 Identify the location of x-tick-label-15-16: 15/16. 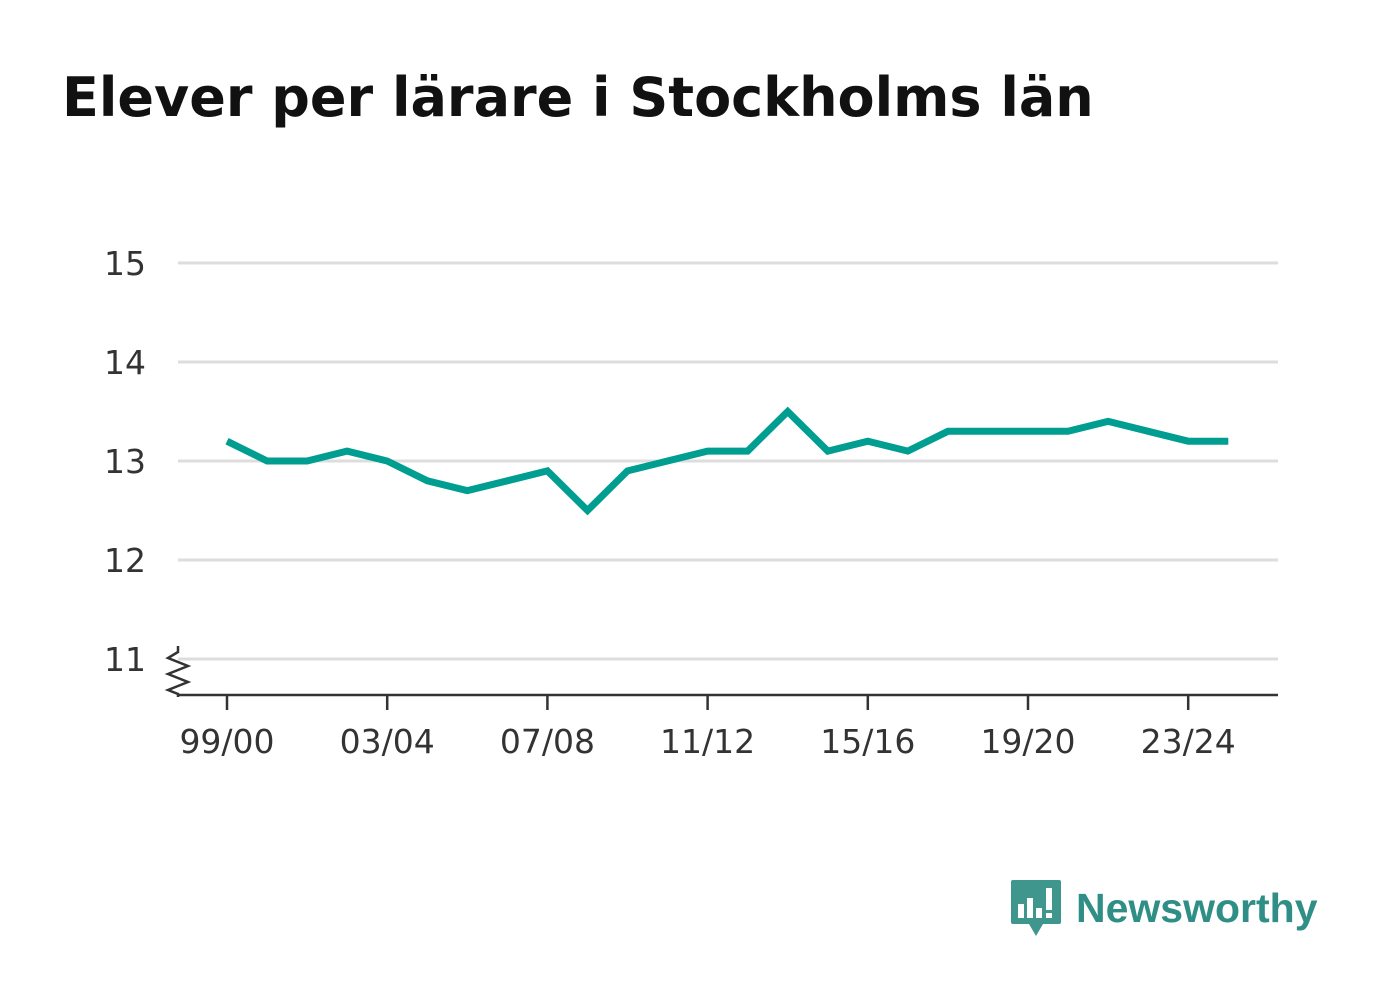
(867, 741).